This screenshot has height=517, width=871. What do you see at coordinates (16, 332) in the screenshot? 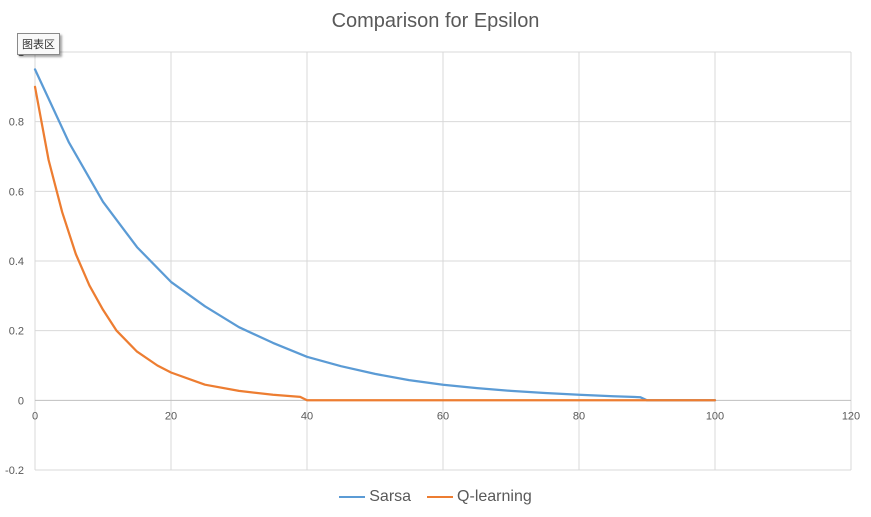
I see `y-tick-label: 0.2` at bounding box center [16, 332].